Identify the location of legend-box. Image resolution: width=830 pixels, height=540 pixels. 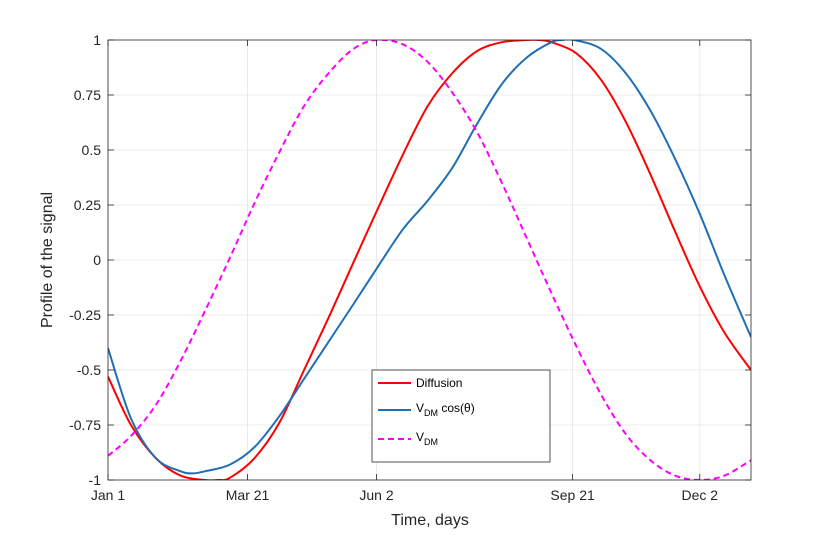
(461, 416).